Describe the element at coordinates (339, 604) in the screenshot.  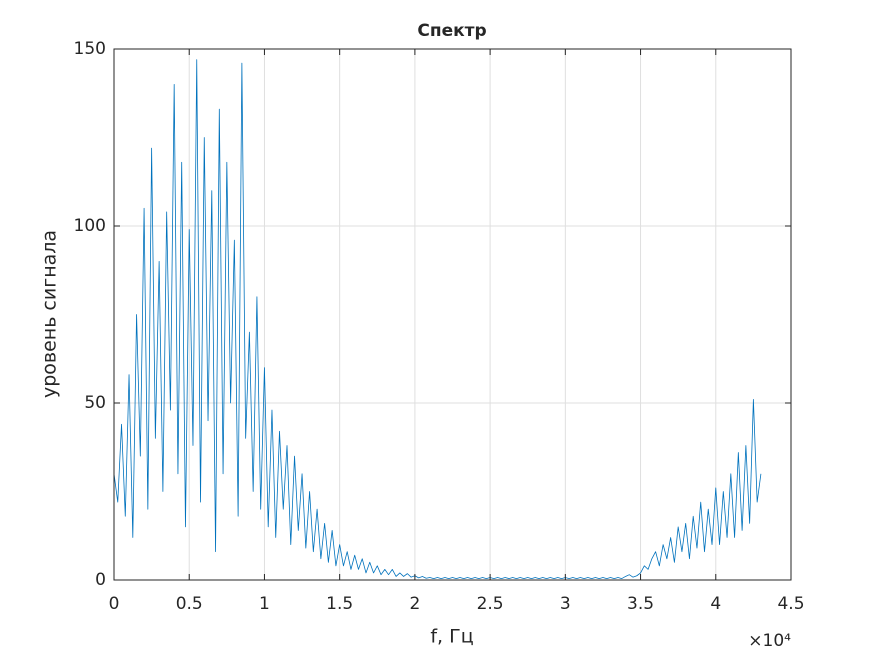
I see `x-tick-label: 1.5` at that location.